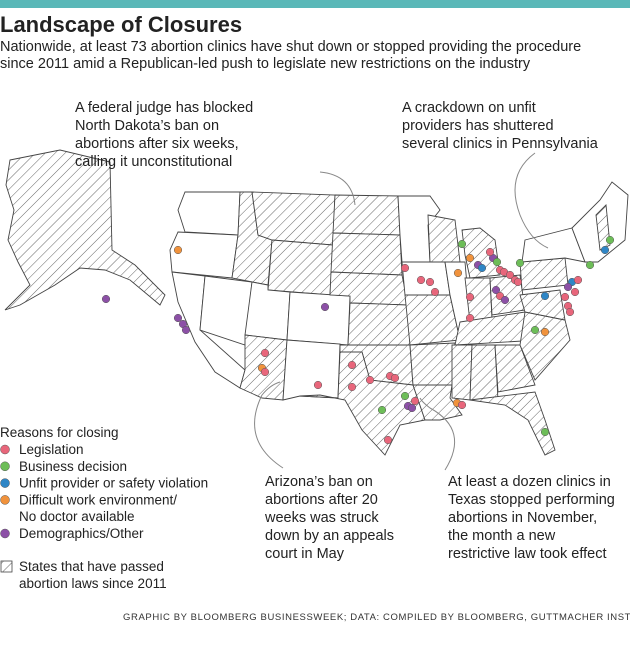 This screenshot has height=660, width=630. What do you see at coordinates (77, 516) in the screenshot?
I see `legend-label: No doctor available` at bounding box center [77, 516].